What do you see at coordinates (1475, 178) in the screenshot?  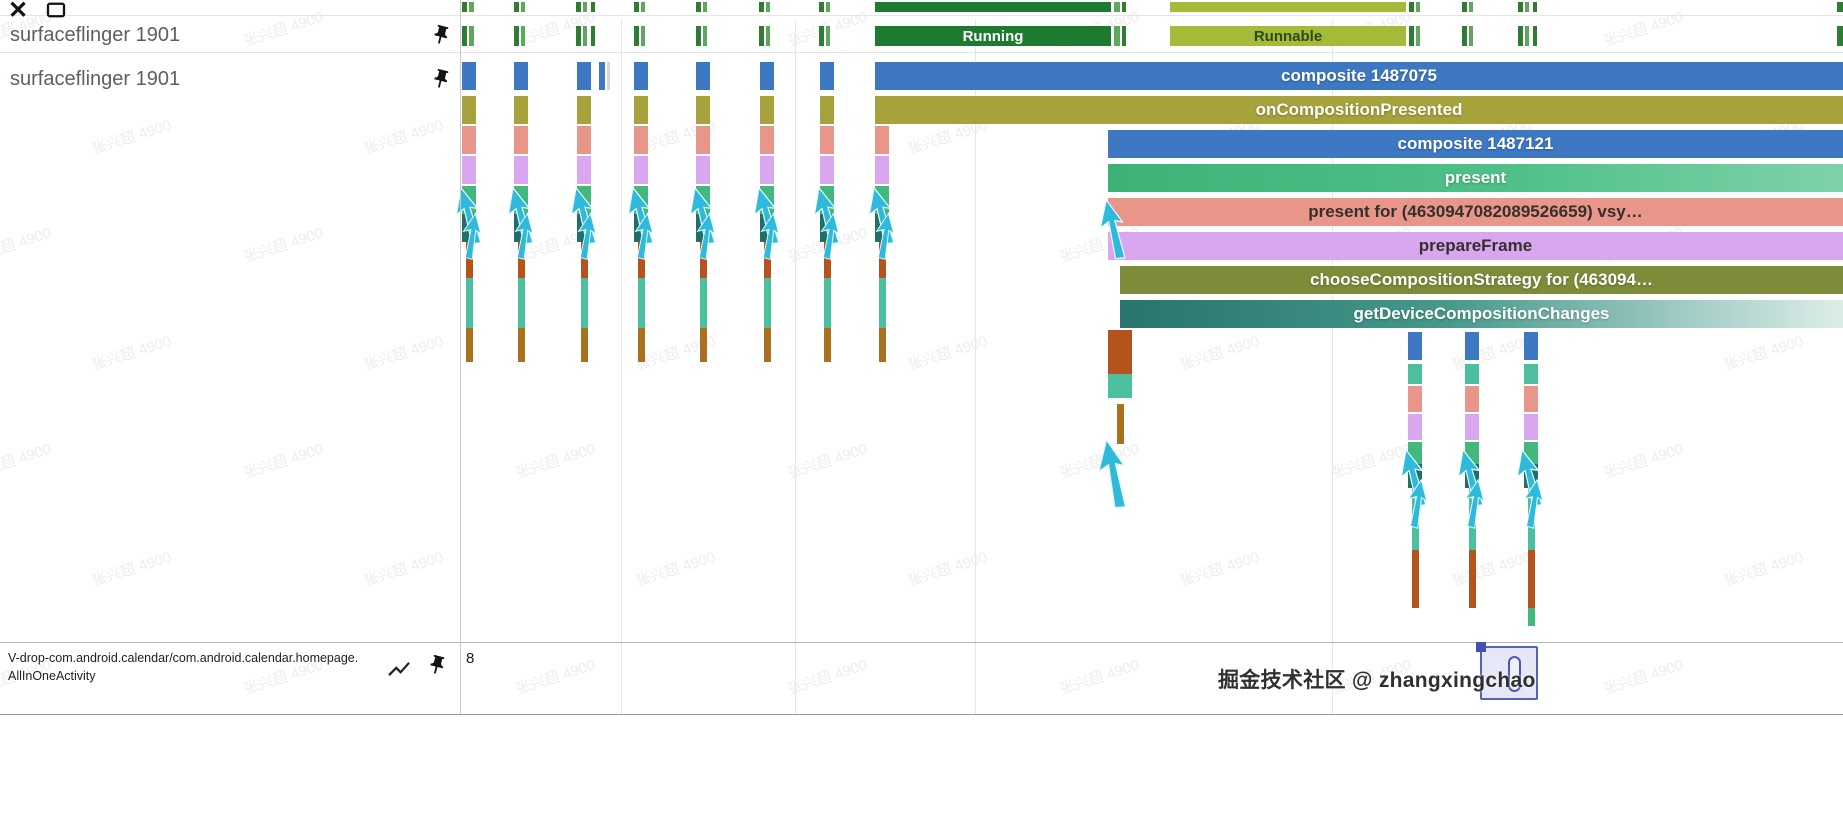 I see `trace-slice: present` at bounding box center [1475, 178].